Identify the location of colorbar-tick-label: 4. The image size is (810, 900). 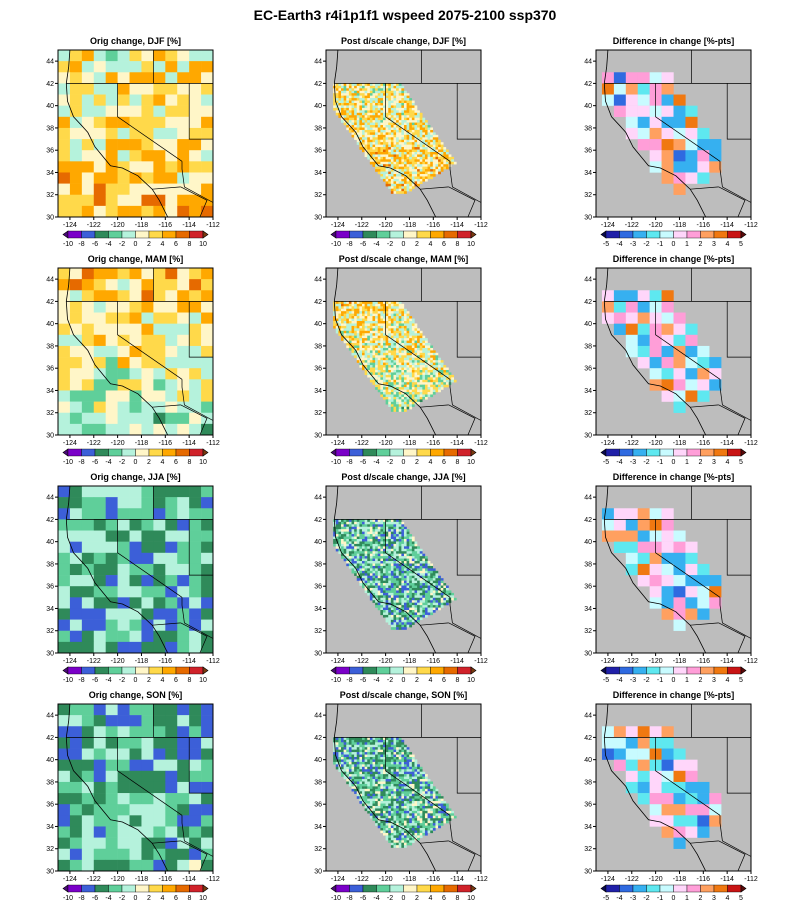
(163, 462).